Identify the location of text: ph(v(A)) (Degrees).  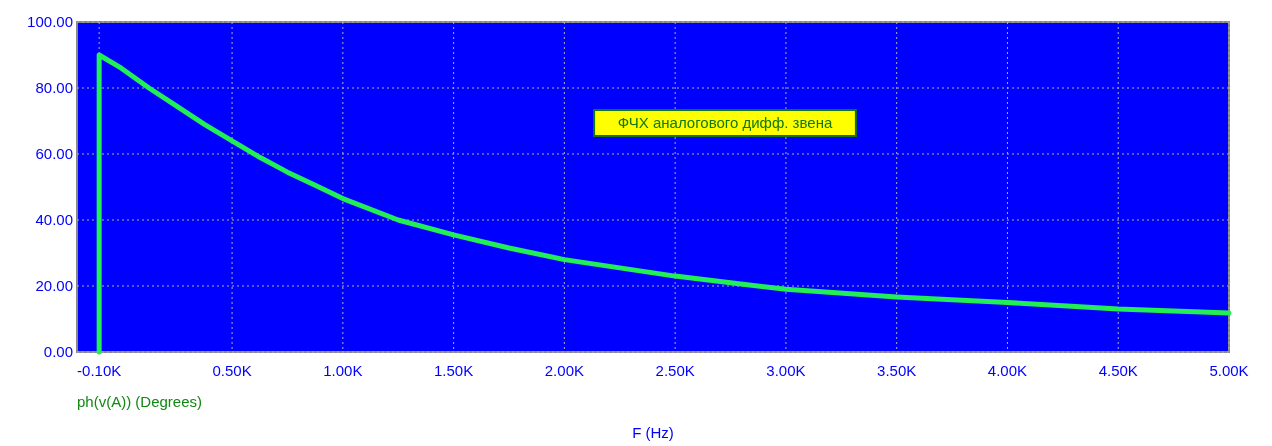
(140, 401).